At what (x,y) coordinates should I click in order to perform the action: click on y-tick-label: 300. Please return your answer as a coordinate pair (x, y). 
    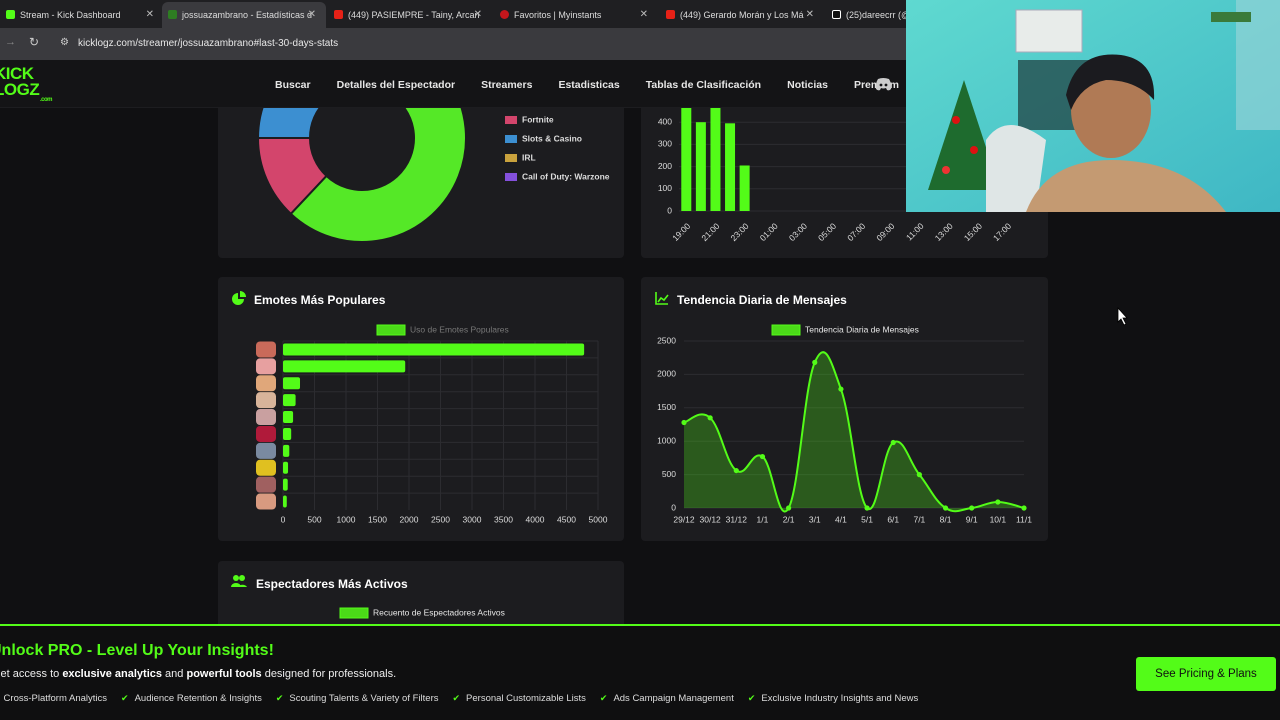
    Looking at the image, I should click on (665, 144).